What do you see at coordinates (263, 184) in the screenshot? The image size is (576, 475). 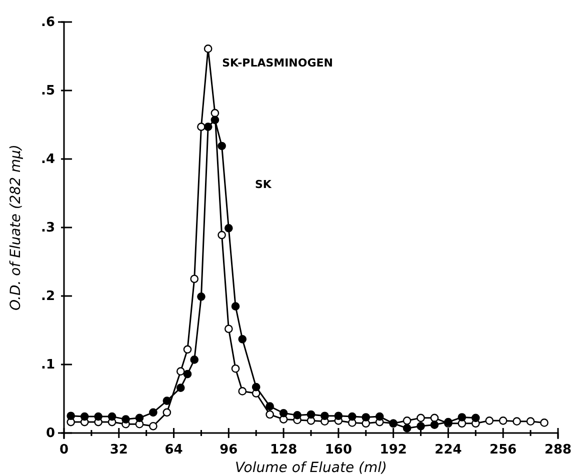 I see `text: SK` at bounding box center [263, 184].